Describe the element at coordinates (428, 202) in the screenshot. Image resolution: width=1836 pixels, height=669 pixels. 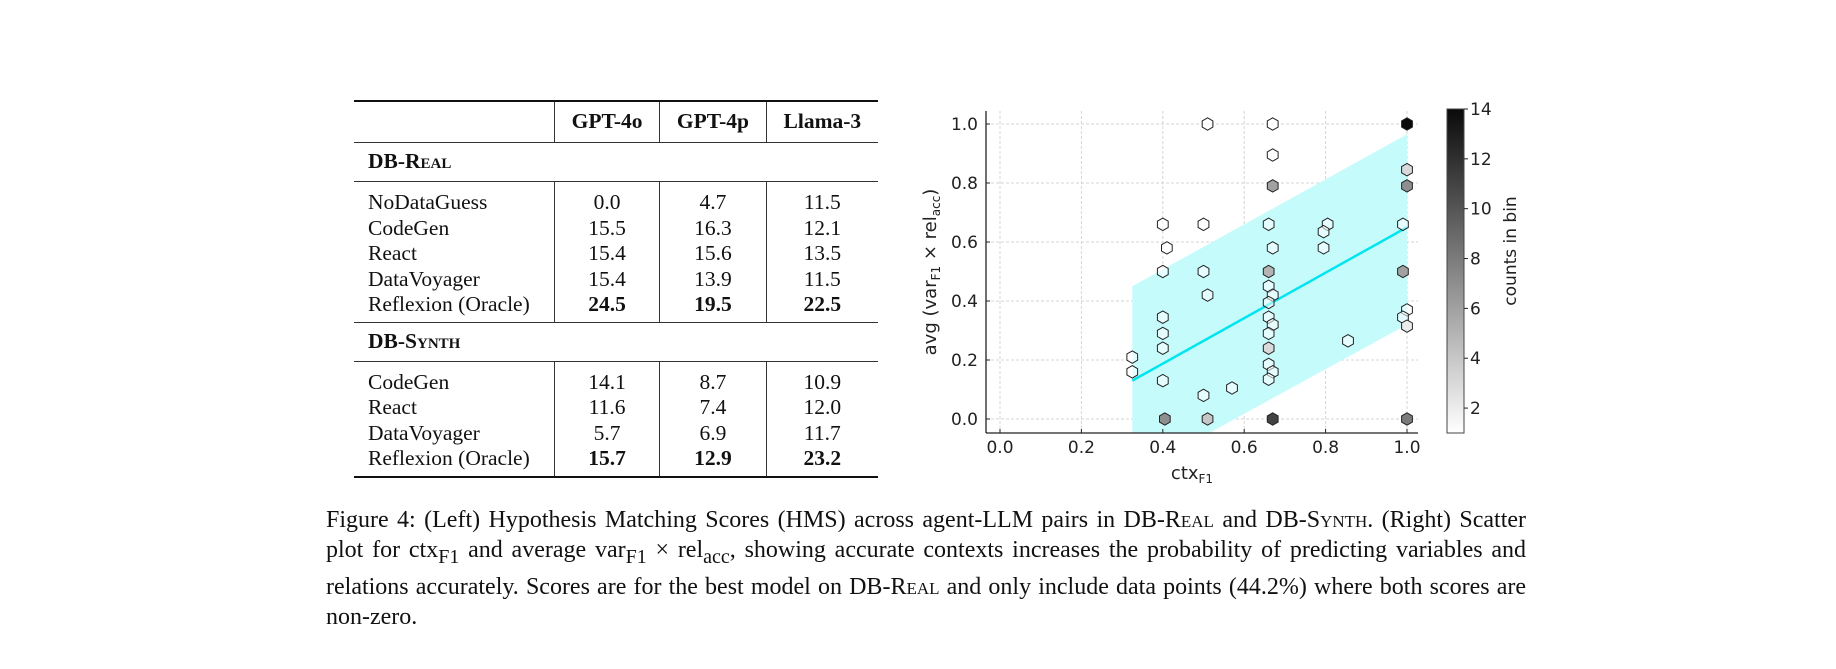
I see `method-name: NoDataGuess` at that location.